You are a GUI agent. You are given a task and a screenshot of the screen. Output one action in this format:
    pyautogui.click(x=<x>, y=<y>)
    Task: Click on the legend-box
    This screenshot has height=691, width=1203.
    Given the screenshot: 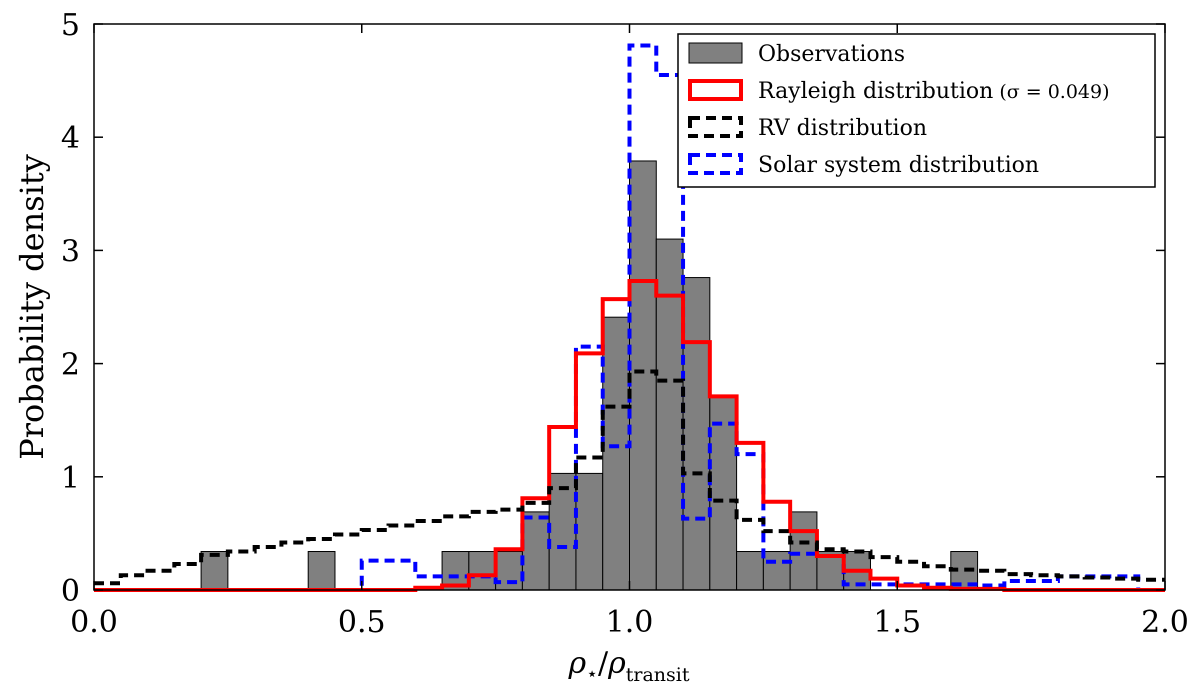 What is the action you would take?
    pyautogui.click(x=916, y=110)
    